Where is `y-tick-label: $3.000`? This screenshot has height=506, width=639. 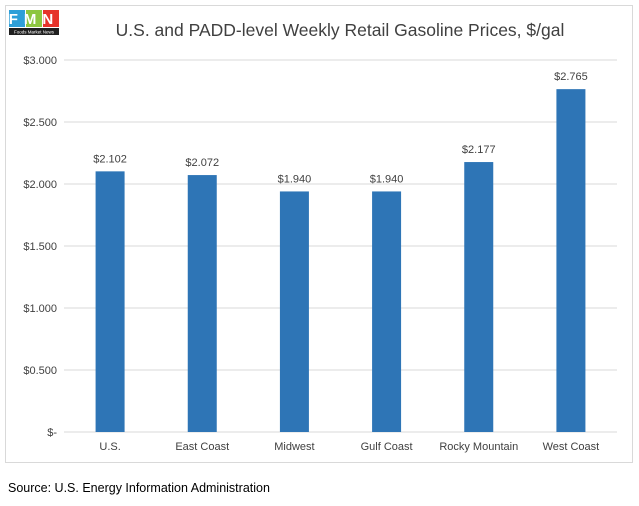
y-tick-label: $3.000 is located at coordinates (40, 61).